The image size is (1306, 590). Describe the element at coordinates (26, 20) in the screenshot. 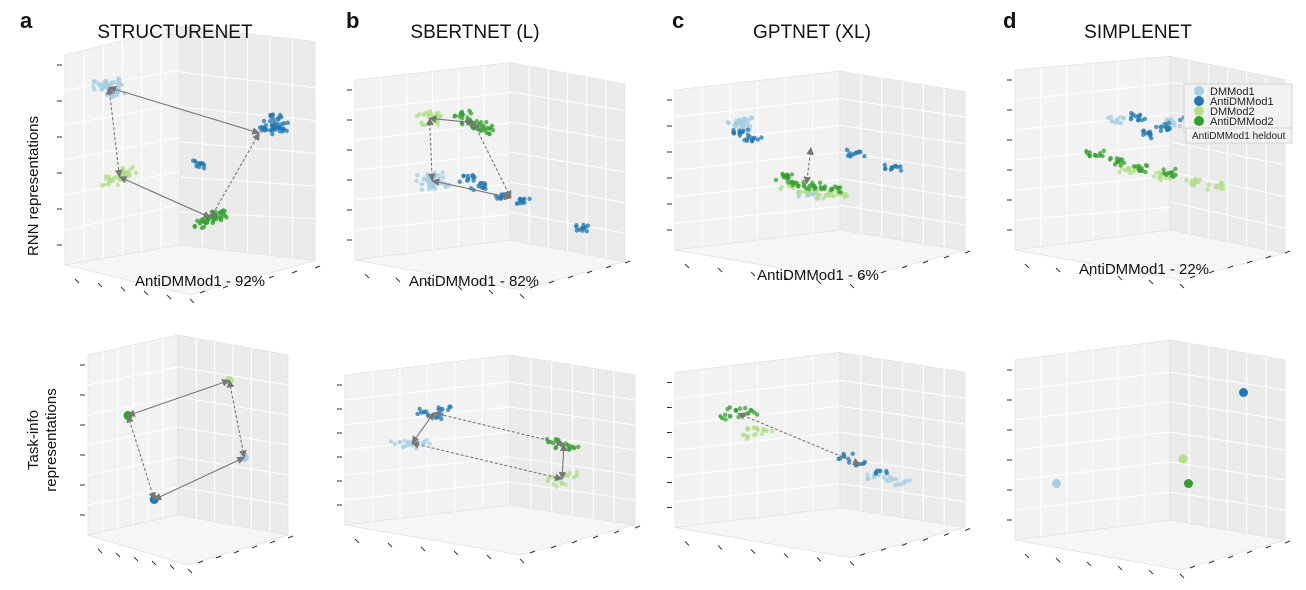

I see `panel-letter-a: a` at that location.